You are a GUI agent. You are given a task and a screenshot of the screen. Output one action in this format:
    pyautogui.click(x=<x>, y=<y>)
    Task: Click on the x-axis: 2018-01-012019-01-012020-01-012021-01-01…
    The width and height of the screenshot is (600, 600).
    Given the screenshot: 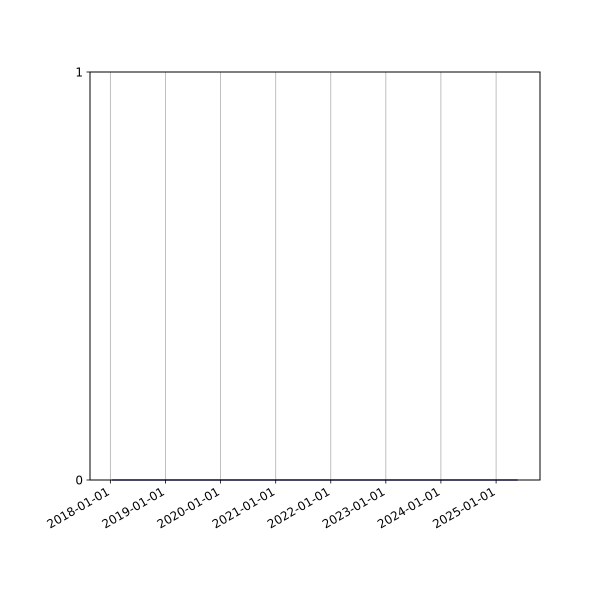 What is the action you would take?
    pyautogui.click(x=271, y=505)
    